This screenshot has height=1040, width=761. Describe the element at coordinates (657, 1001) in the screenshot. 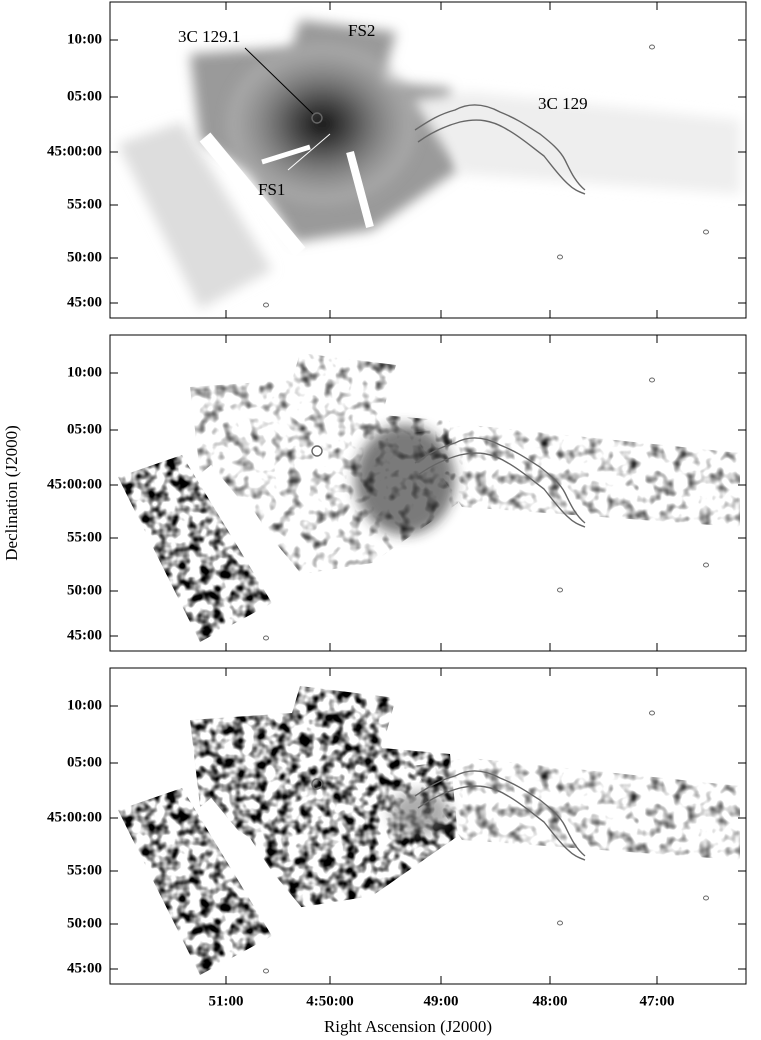

I see `x-tick-label: 47:00` at that location.